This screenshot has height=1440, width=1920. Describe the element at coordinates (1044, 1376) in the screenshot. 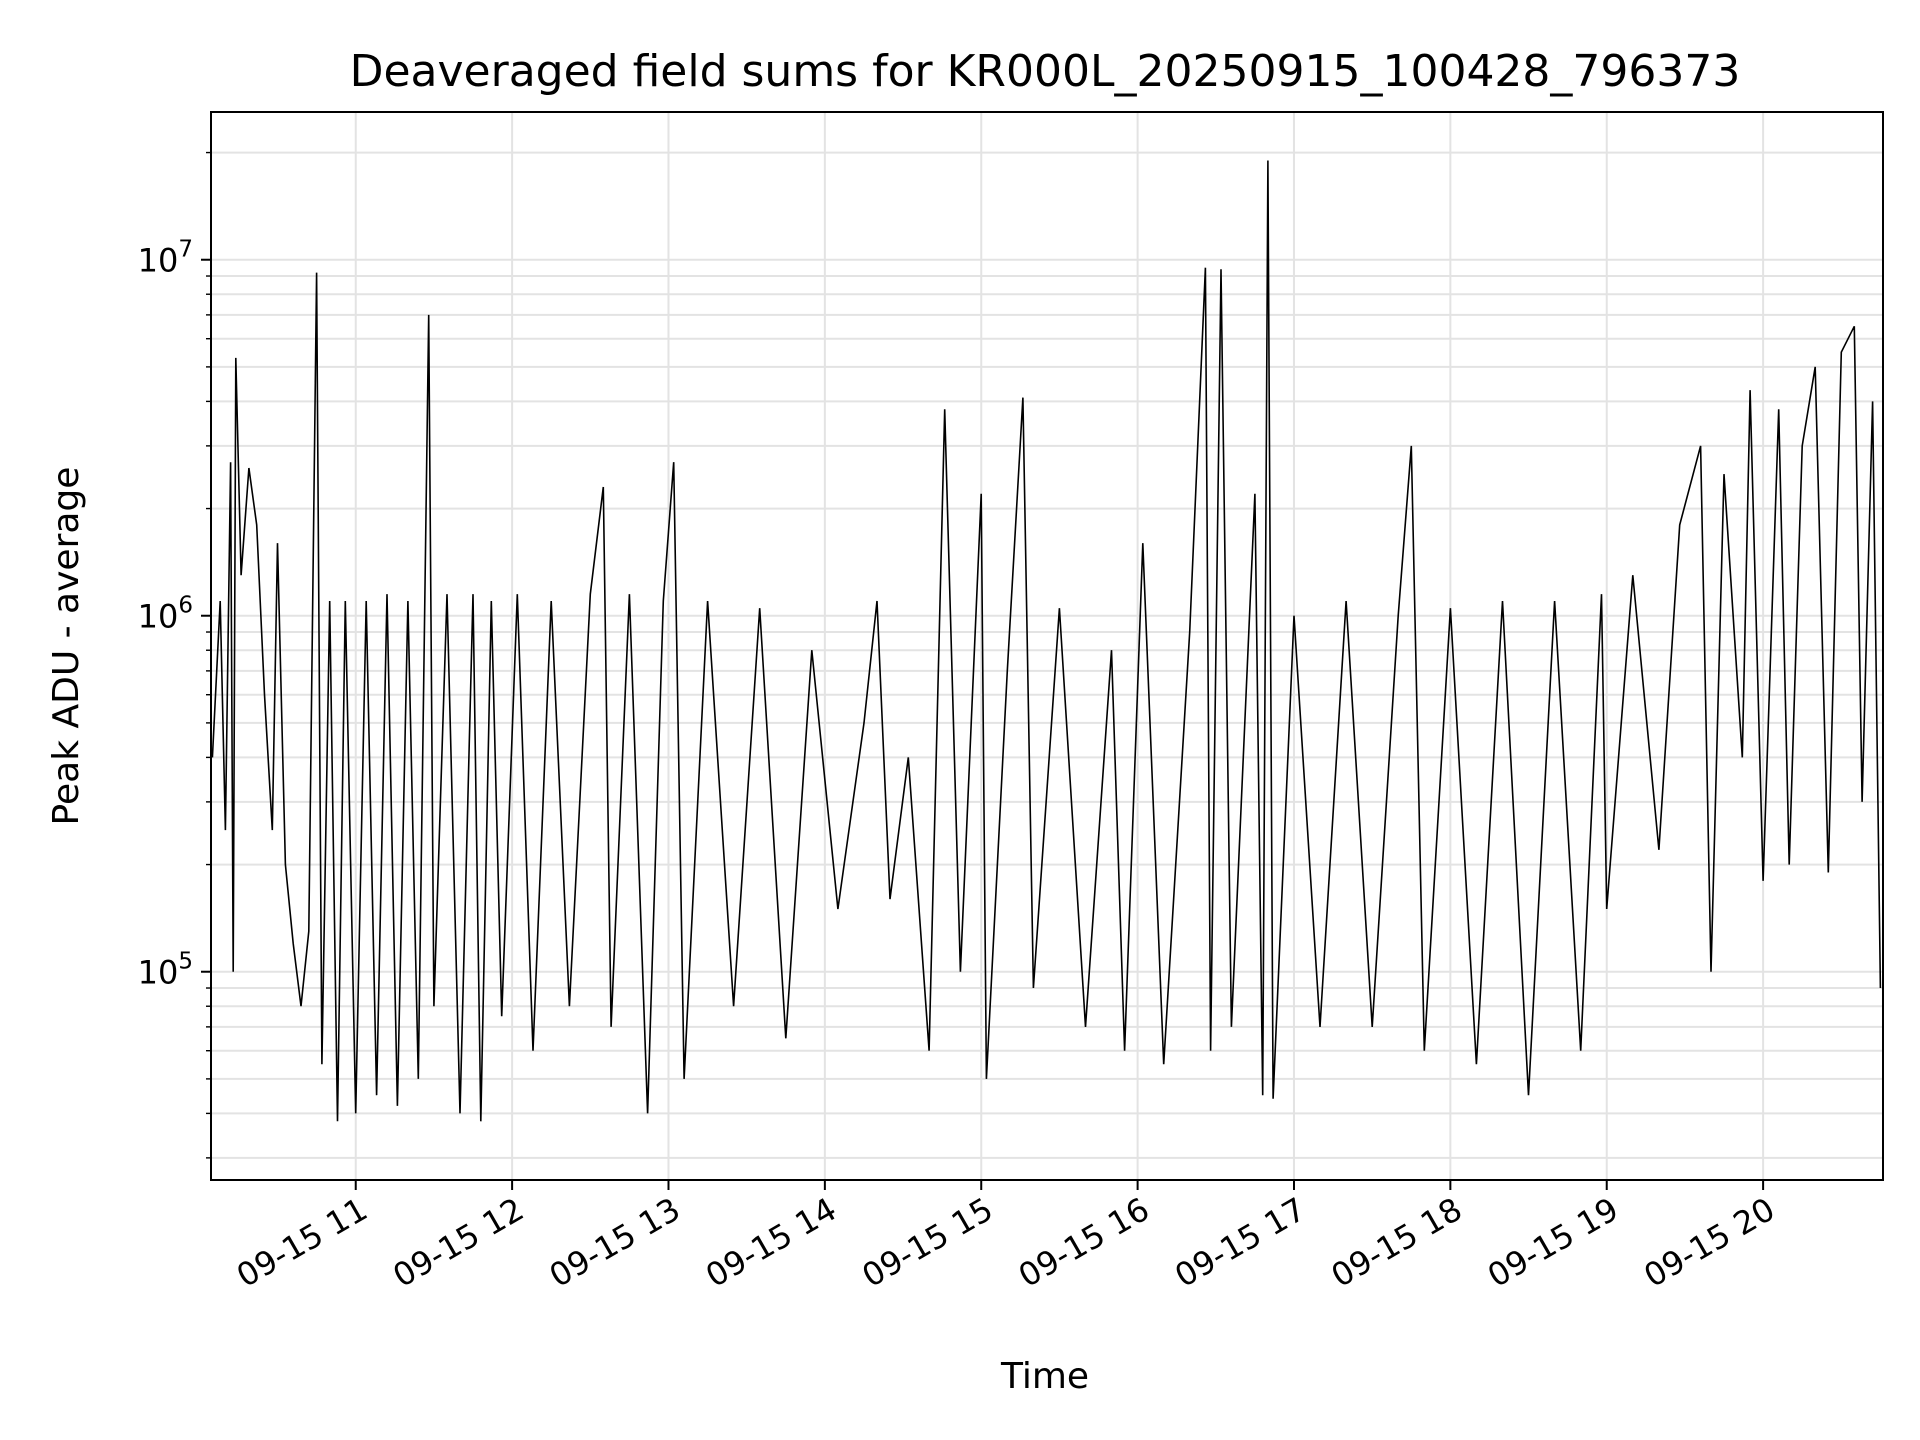

I see `x-axis-label: Time` at that location.